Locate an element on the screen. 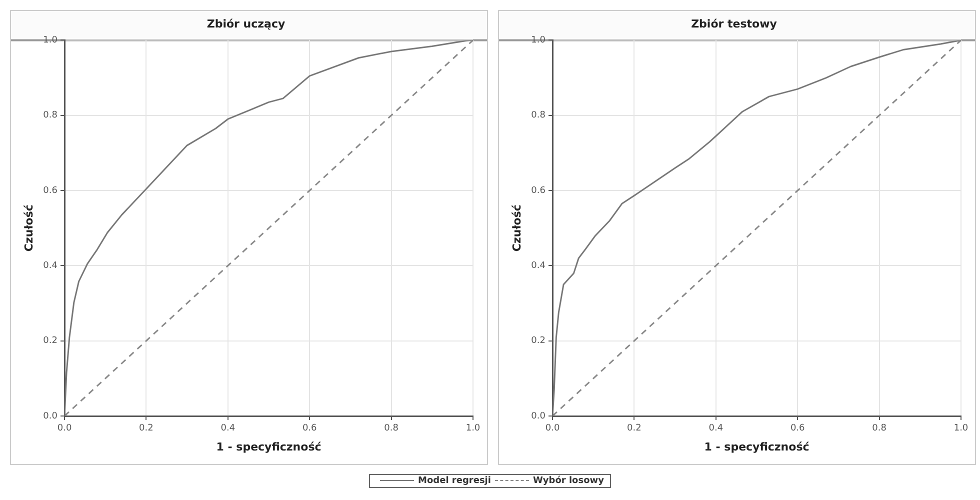  legend-label: Model regresji is located at coordinates (454, 481).